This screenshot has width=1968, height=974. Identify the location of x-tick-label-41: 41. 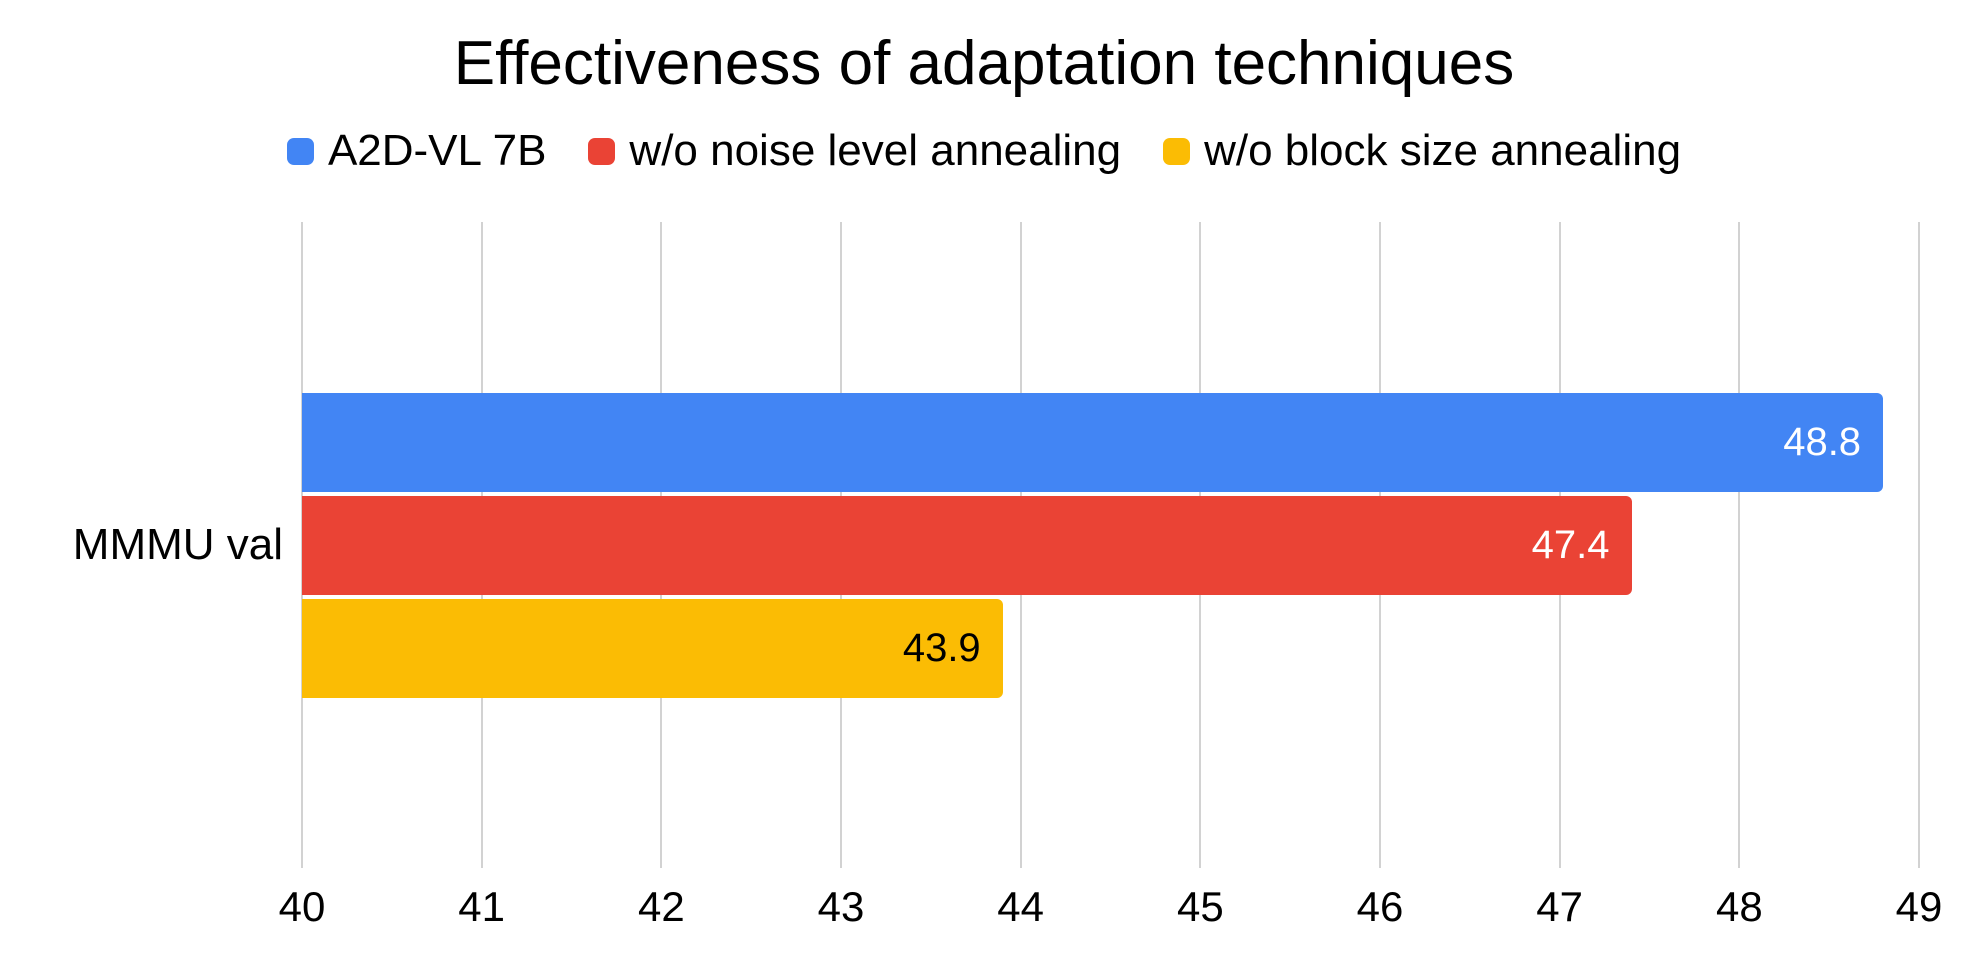
(482, 906).